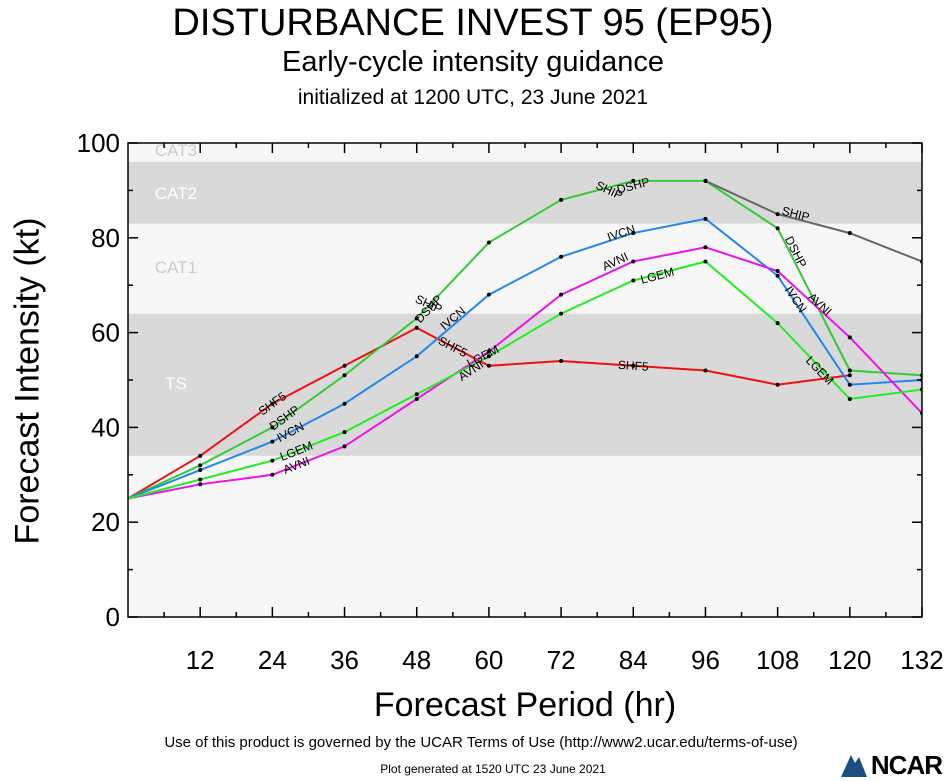 The height and width of the screenshot is (781, 946). I want to click on ncar-logo: NCAR, so click(891, 764).